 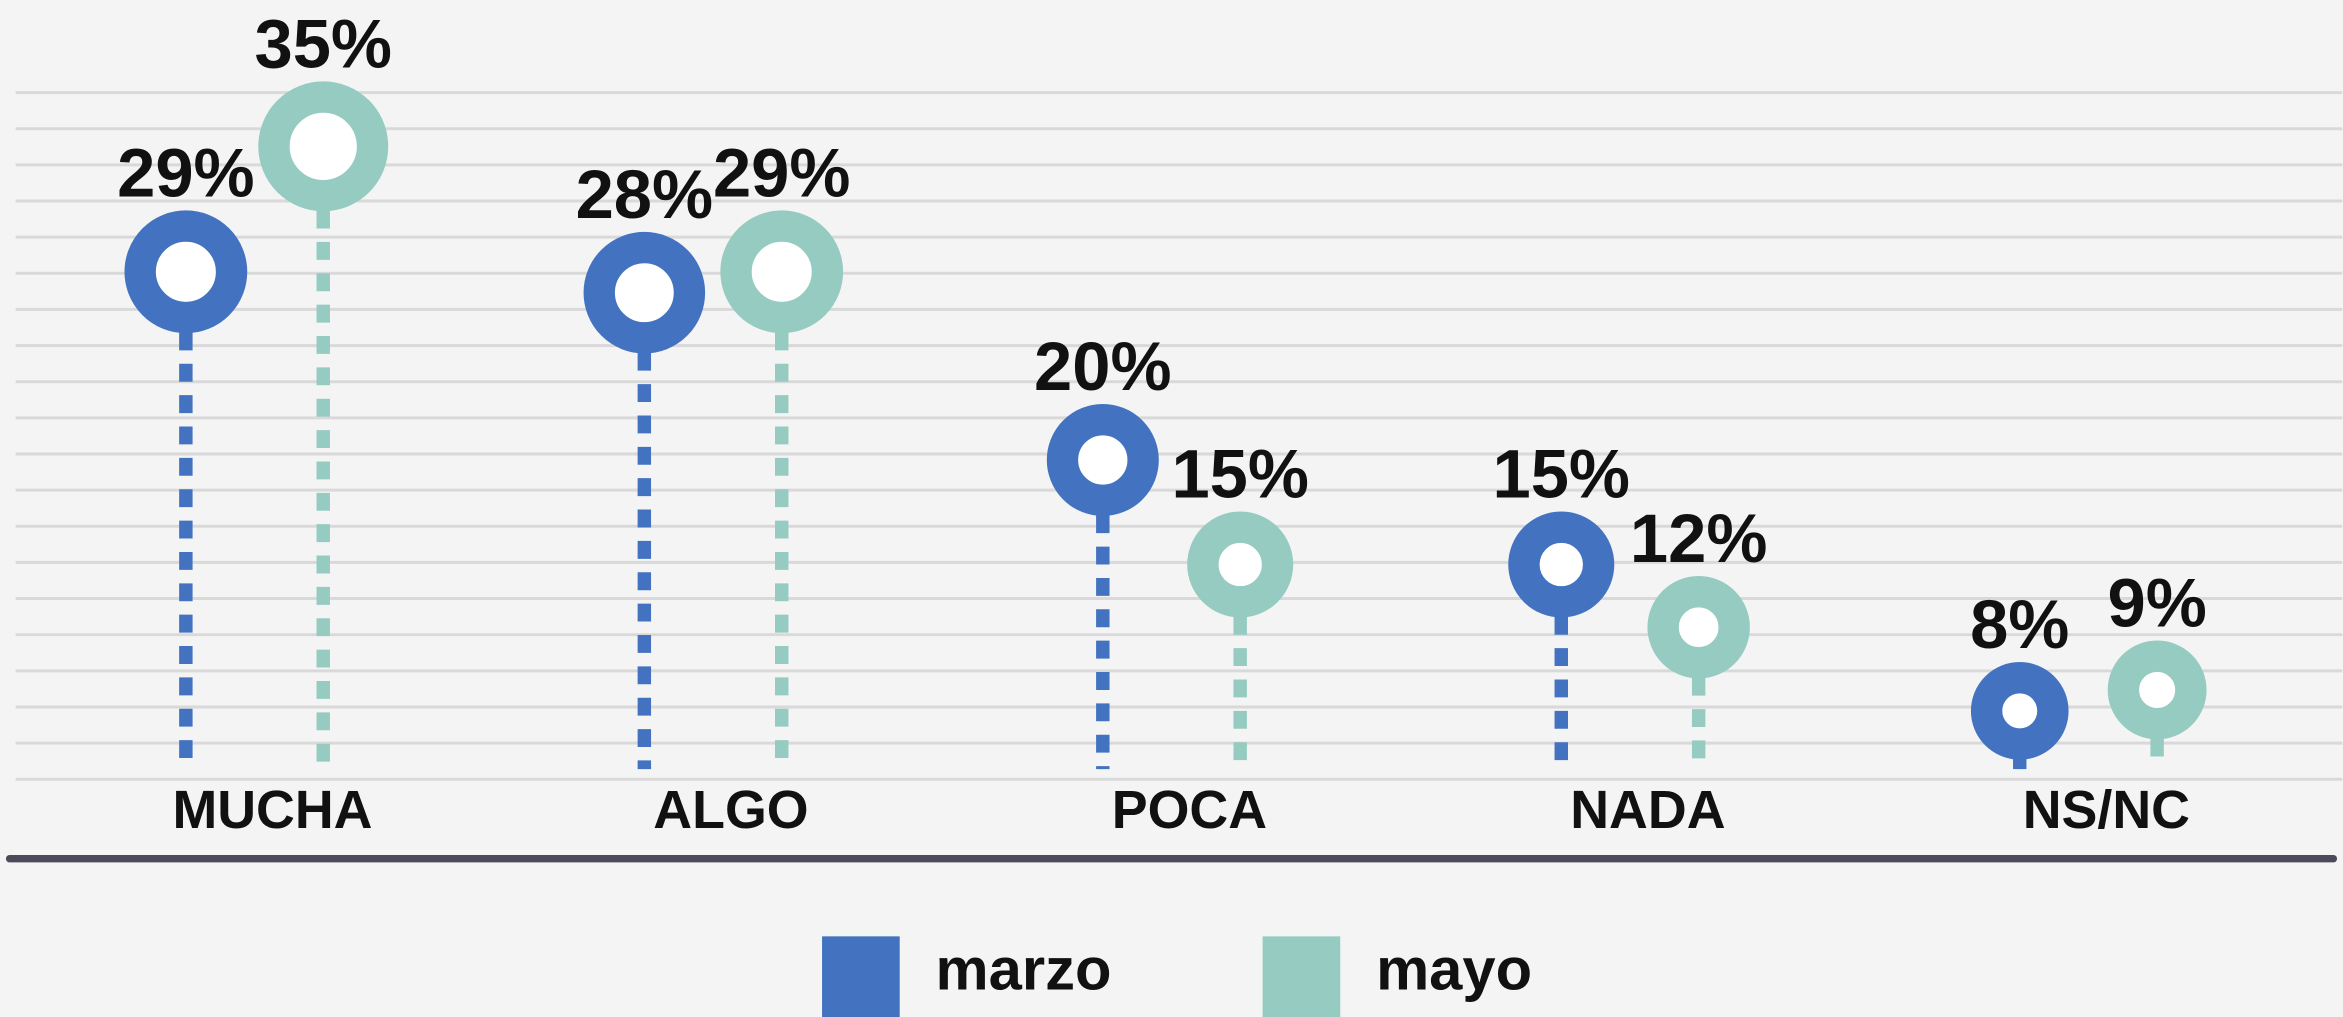 I want to click on category-label: MUCHA, so click(x=272, y=810).